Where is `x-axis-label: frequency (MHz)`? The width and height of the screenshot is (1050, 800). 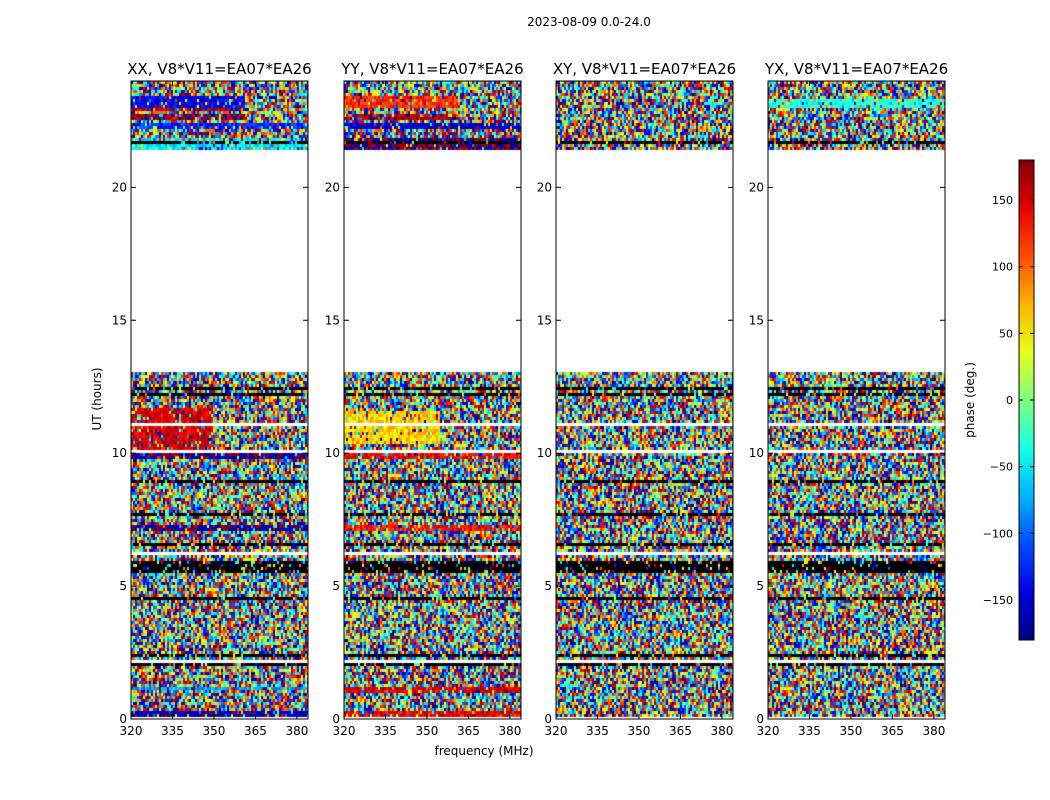
x-axis-label: frequency (MHz) is located at coordinates (483, 751).